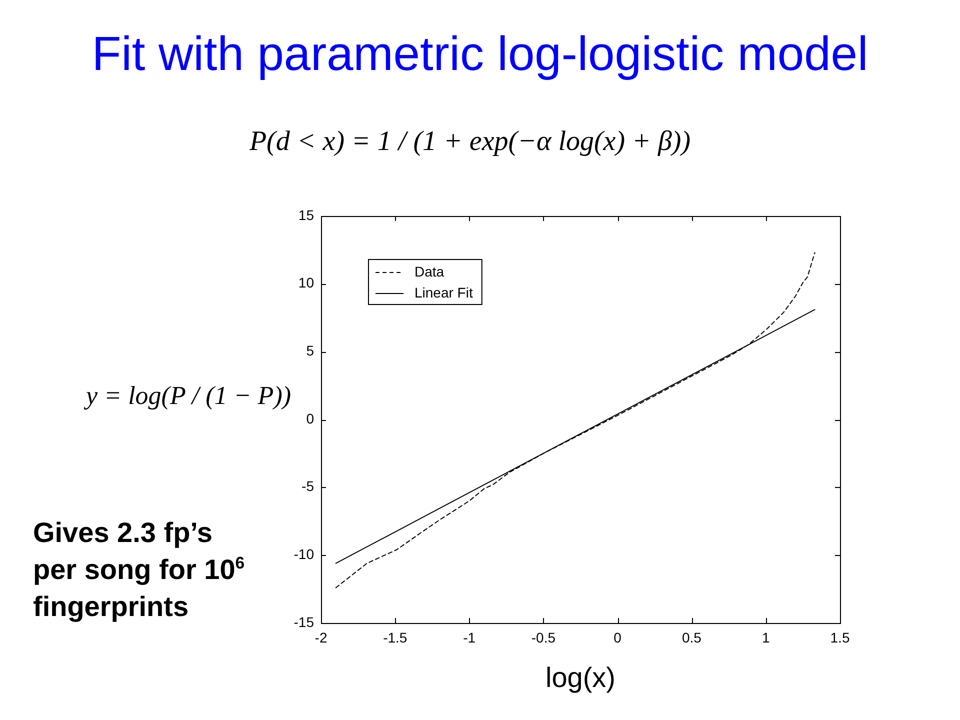 This screenshot has width=960, height=720. Describe the element at coordinates (470, 142) in the screenshot. I see `text: P(d < x) = 1 / (1 + exp(−α log(x) + β))` at that location.